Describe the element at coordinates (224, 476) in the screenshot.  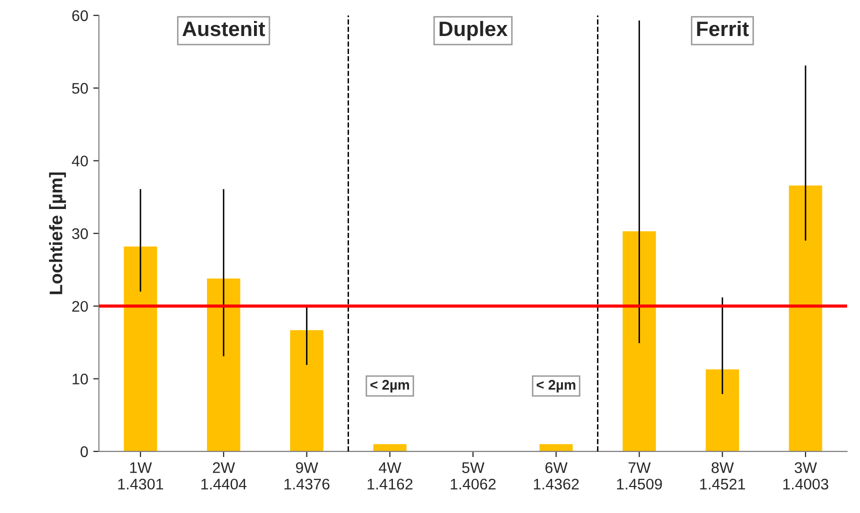
I see `x-tick-label: 2W 1.4404` at that location.